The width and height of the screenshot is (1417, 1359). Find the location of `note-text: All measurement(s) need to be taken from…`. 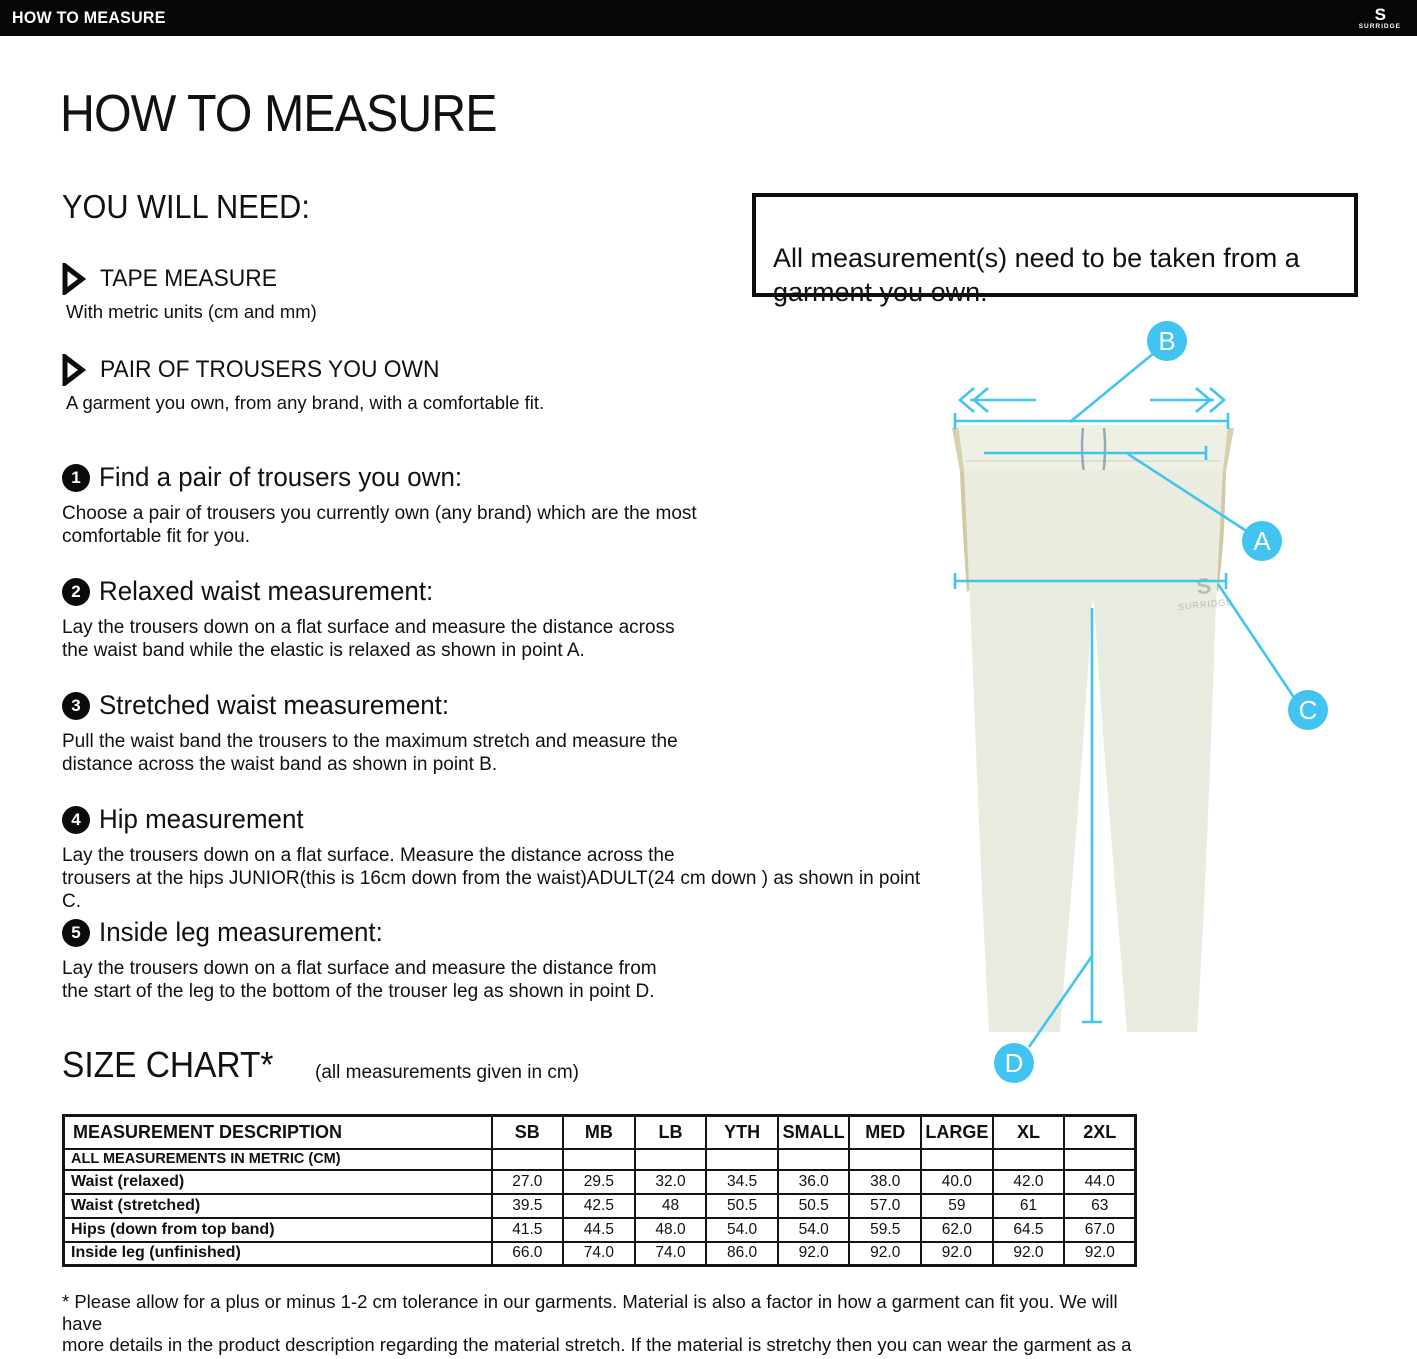

note-text: All measurement(s) need to be taken from… is located at coordinates (1036, 275).